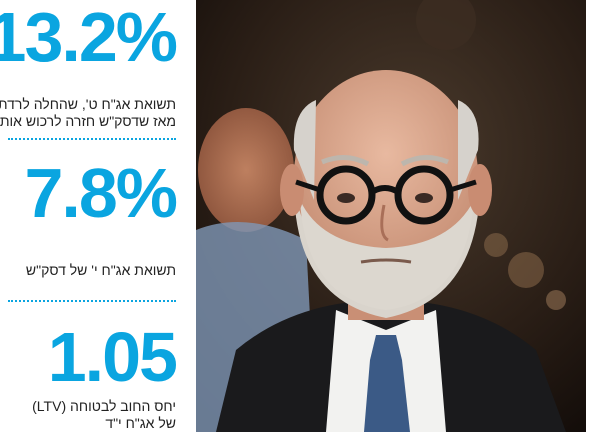  I want to click on caption-line: תשואת אג"ח ט', שהחלה לרדת, so click(88, 104).